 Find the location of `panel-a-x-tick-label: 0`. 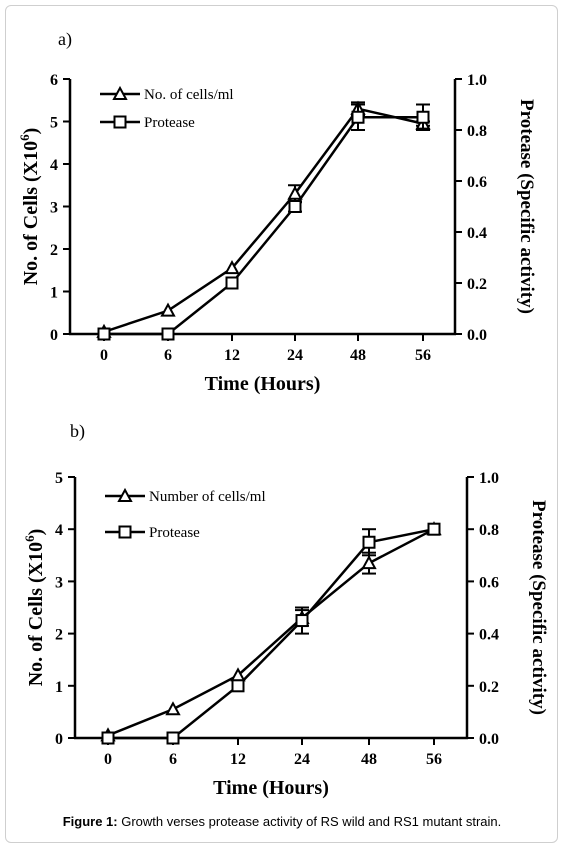

panel-a-x-tick-label: 0 is located at coordinates (104, 355).